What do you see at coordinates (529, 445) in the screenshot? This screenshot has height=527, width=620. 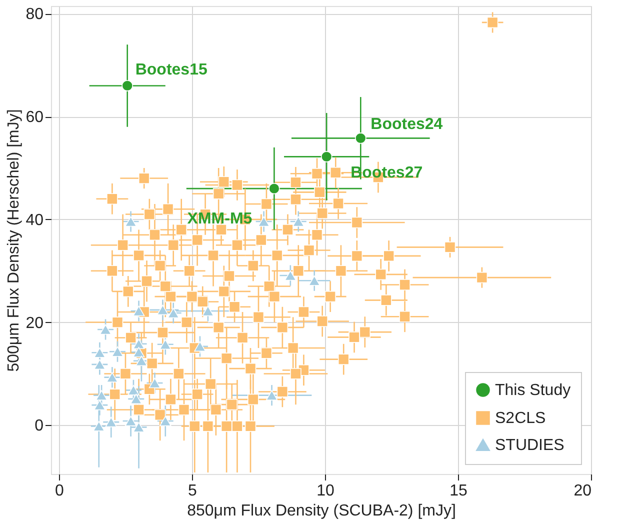 I see `legend-label: STUDIES` at bounding box center [529, 445].